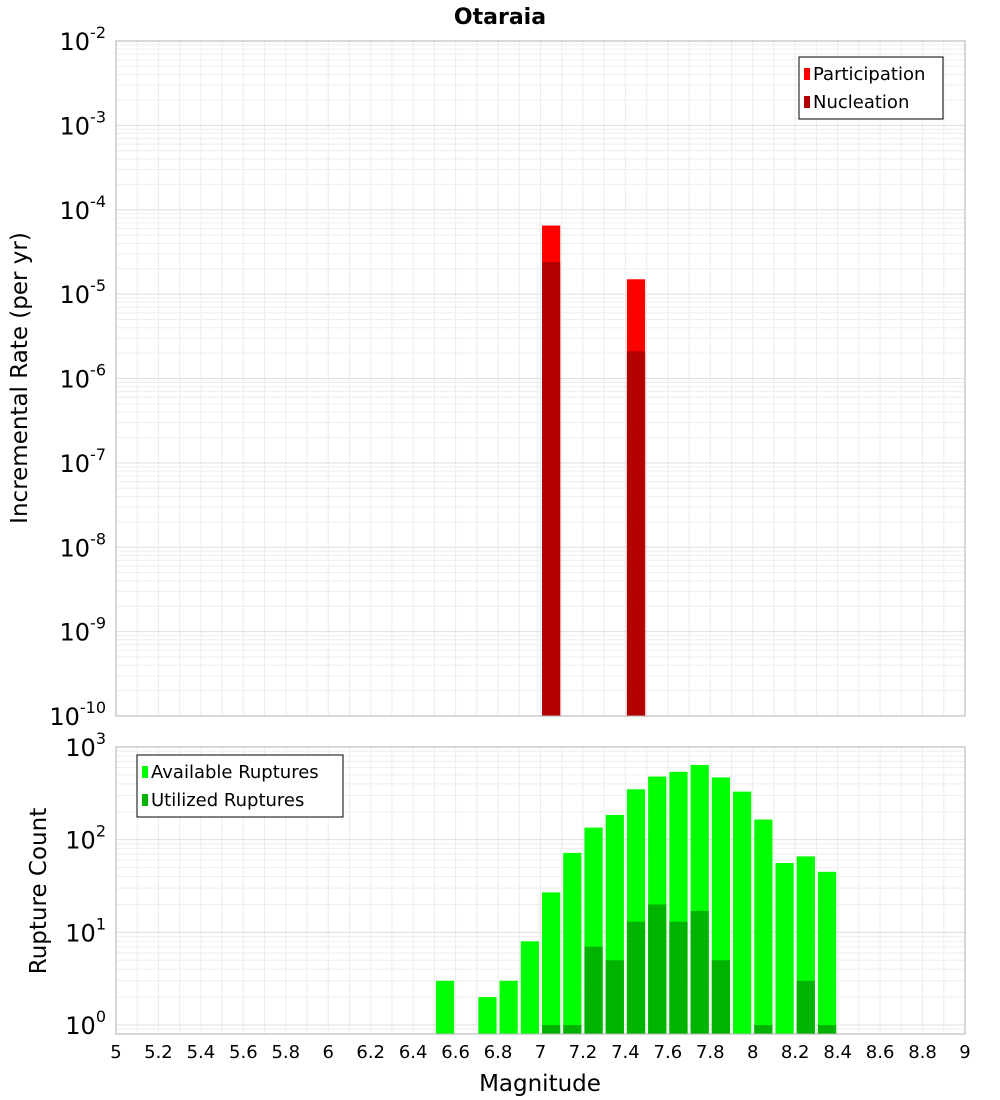  I want to click on x-tick-label: 9, so click(964, 1052).